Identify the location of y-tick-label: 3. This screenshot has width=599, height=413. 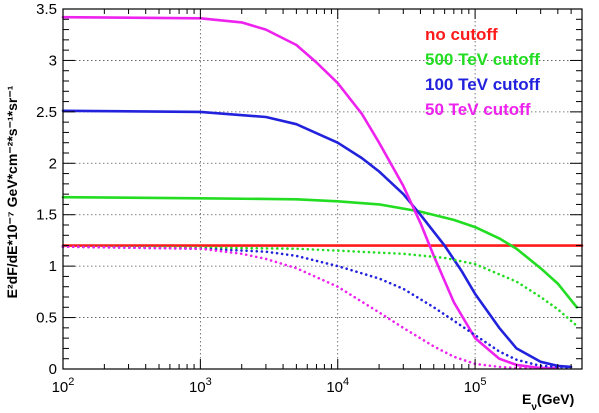
(53, 60).